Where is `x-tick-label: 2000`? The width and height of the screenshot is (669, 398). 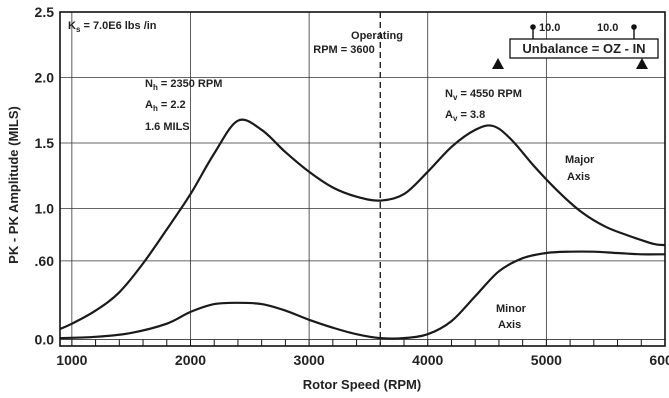 x-tick-label: 2000 is located at coordinates (190, 360).